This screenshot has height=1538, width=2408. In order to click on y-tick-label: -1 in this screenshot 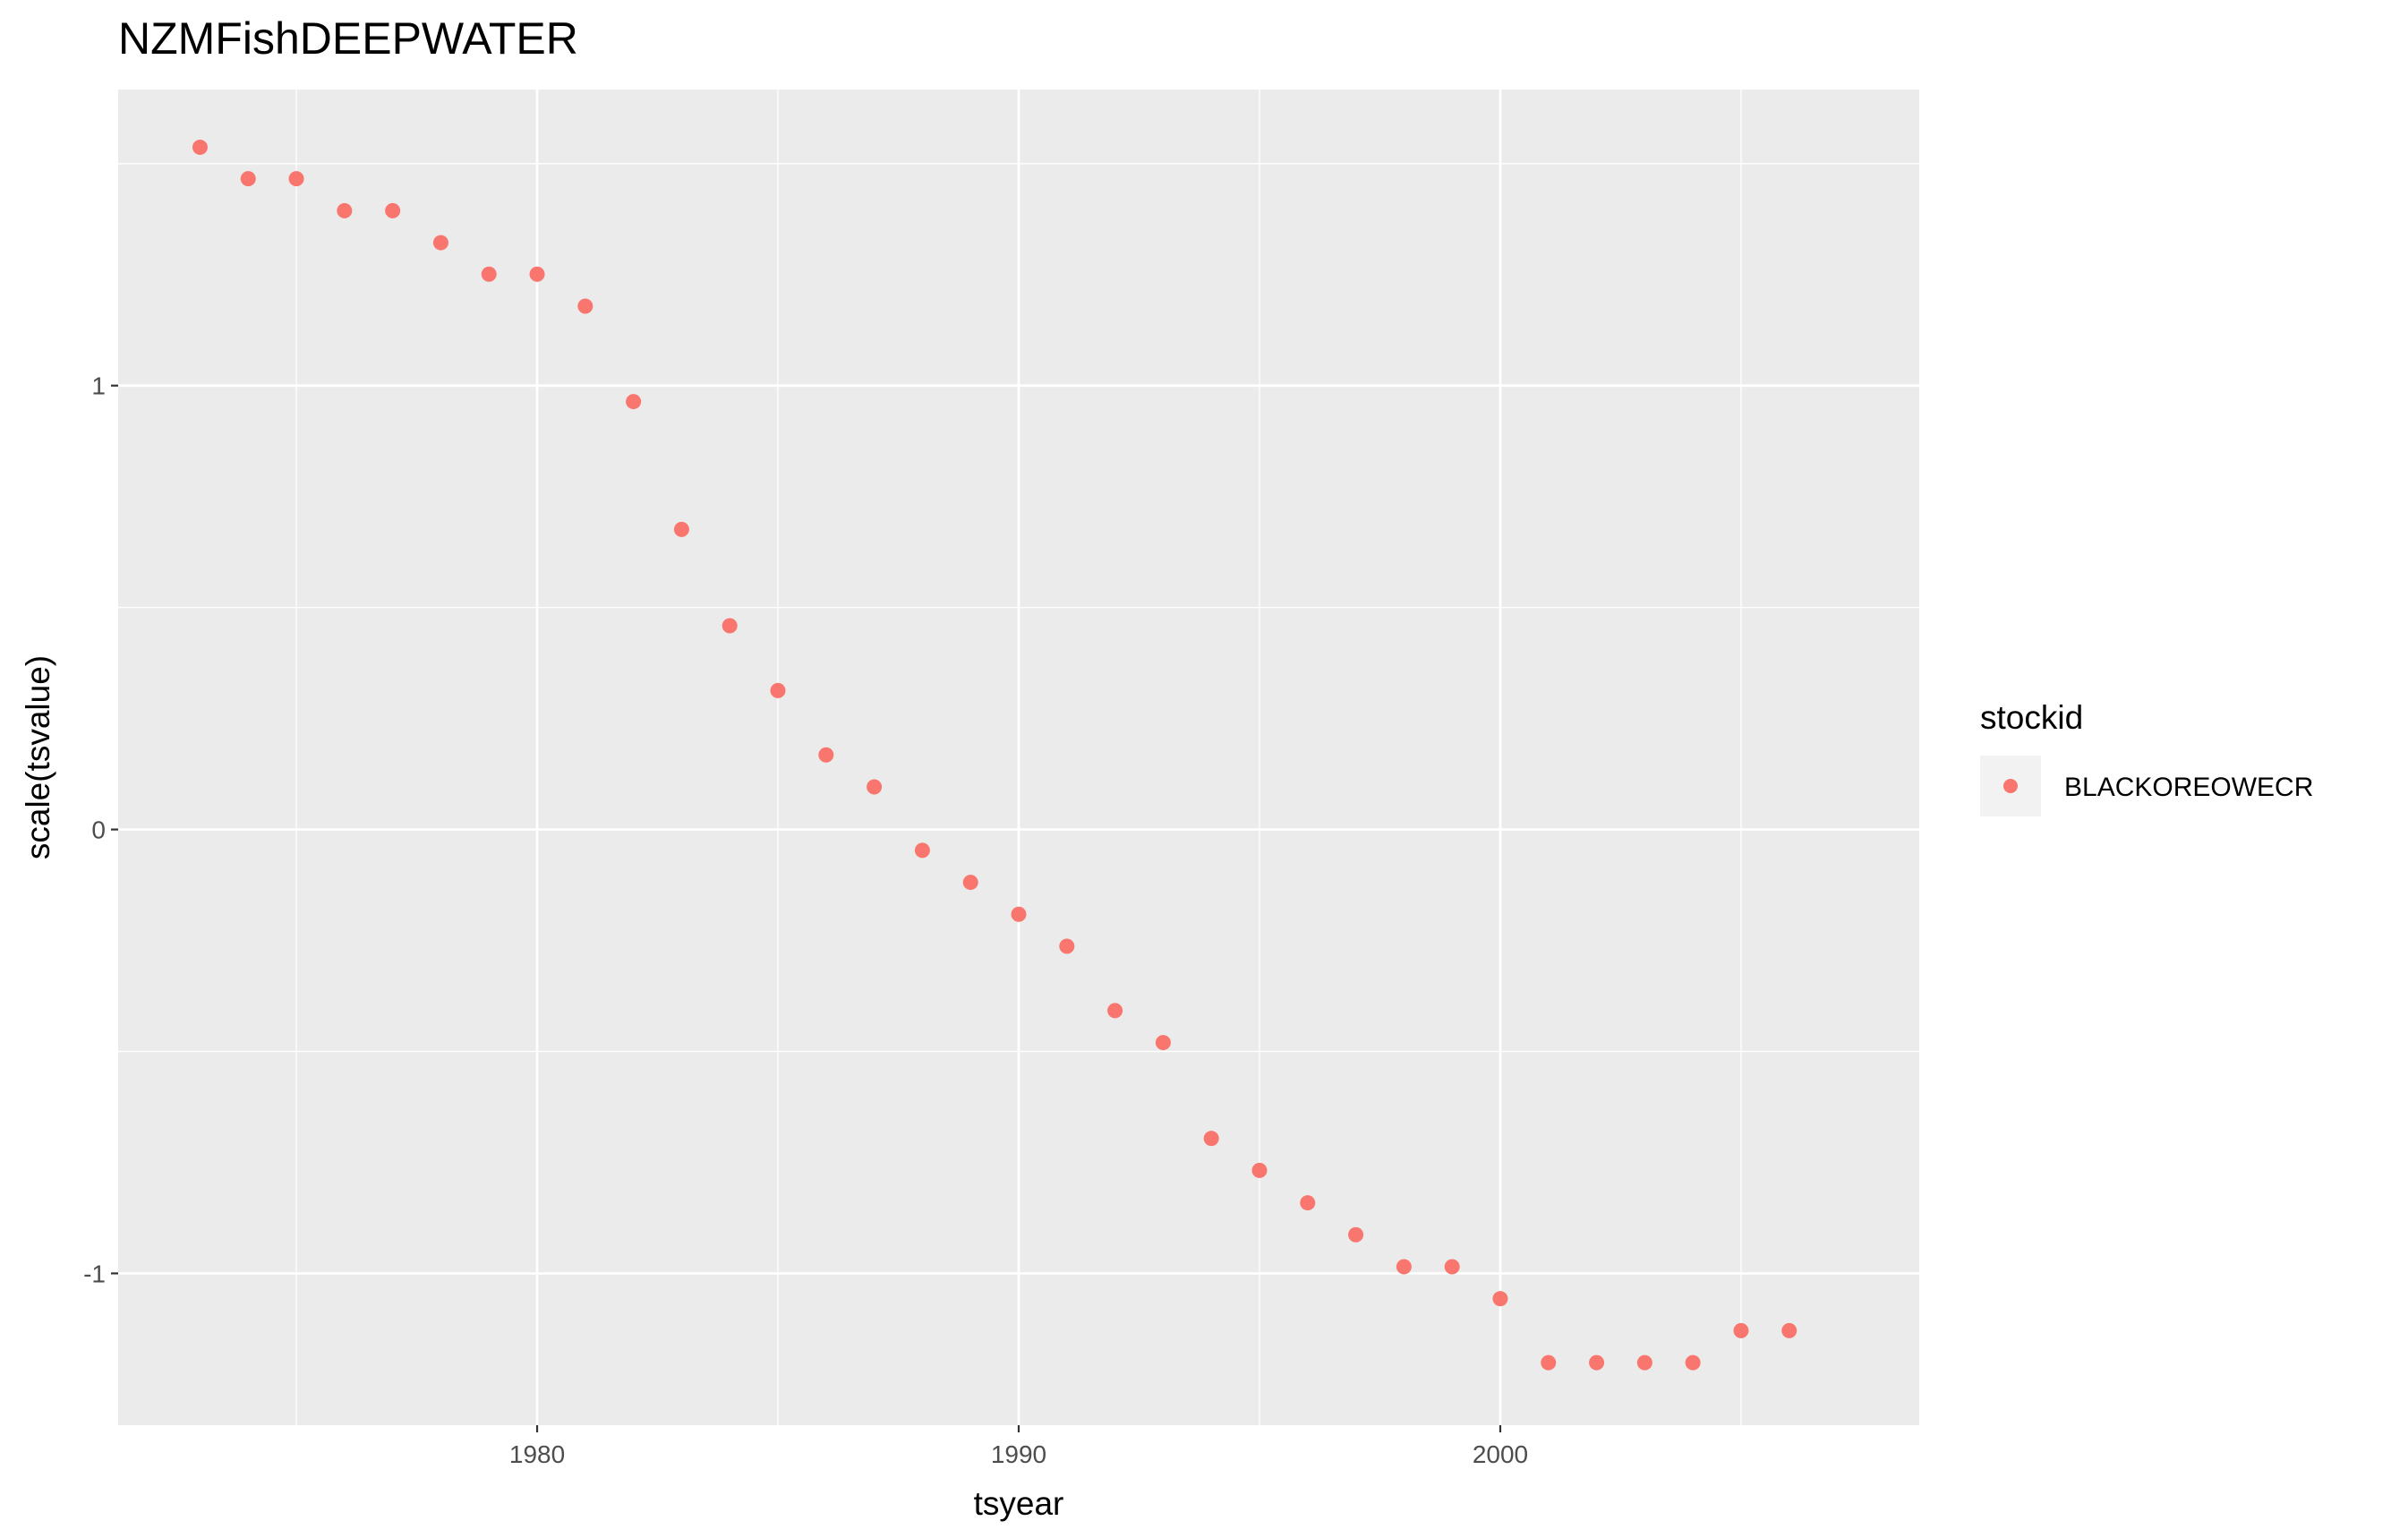, I will do `click(94, 1273)`.